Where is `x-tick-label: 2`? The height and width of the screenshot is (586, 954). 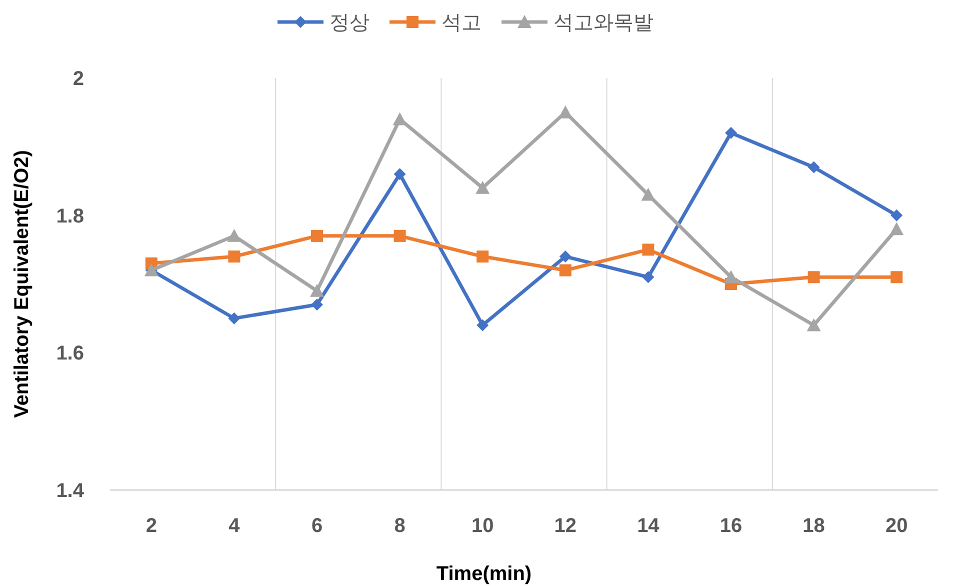
x-tick-label: 2 is located at coordinates (151, 526).